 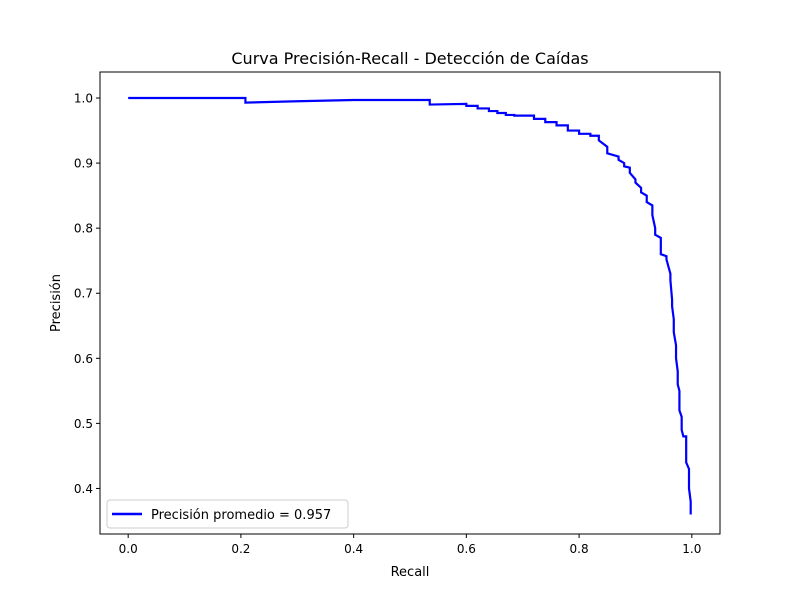 What do you see at coordinates (410, 572) in the screenshot?
I see `x-axis-label: Recall` at bounding box center [410, 572].